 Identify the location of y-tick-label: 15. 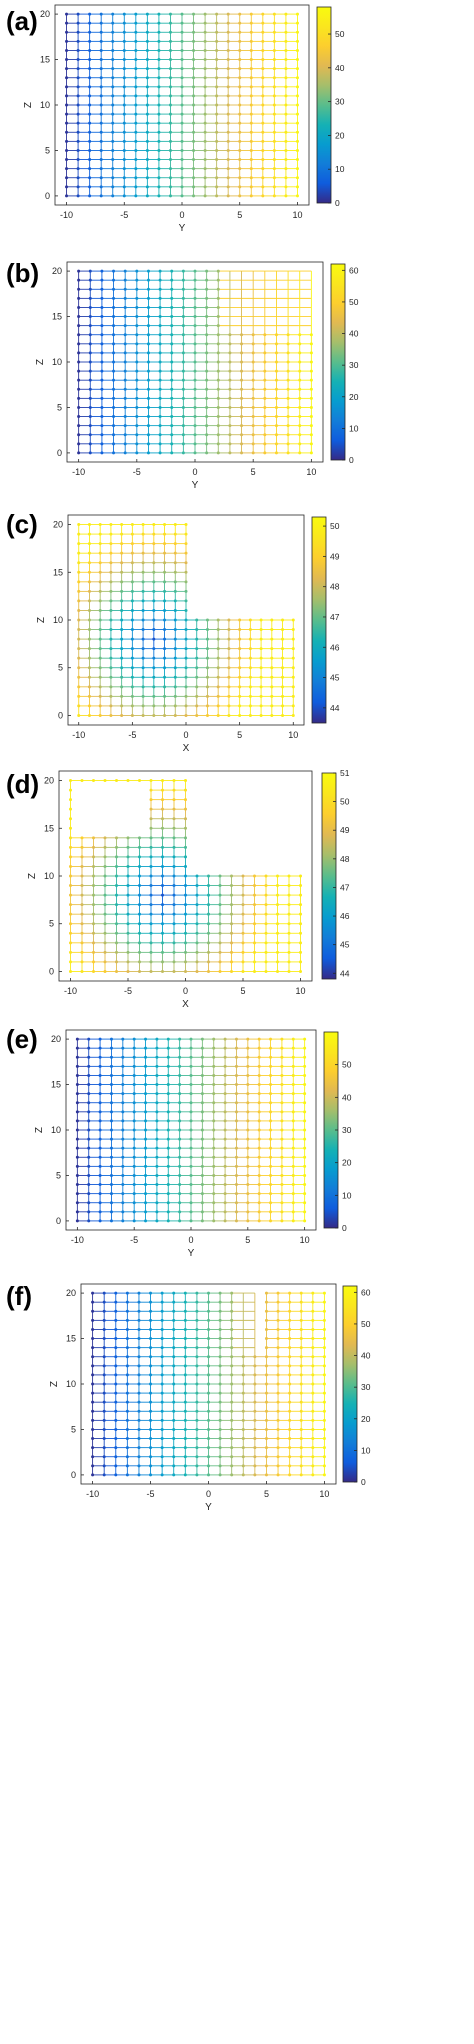
(49, 828).